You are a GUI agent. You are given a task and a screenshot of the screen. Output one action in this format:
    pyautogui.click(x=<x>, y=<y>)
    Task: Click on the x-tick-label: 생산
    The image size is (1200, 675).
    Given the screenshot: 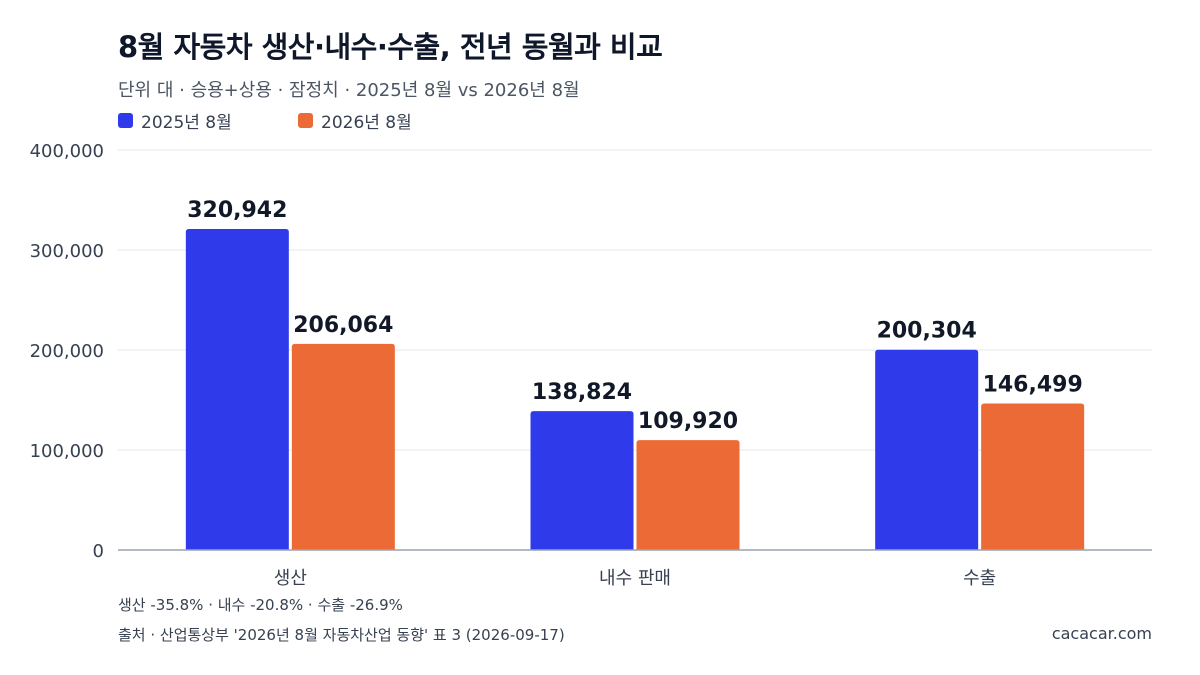 What is the action you would take?
    pyautogui.click(x=290, y=578)
    